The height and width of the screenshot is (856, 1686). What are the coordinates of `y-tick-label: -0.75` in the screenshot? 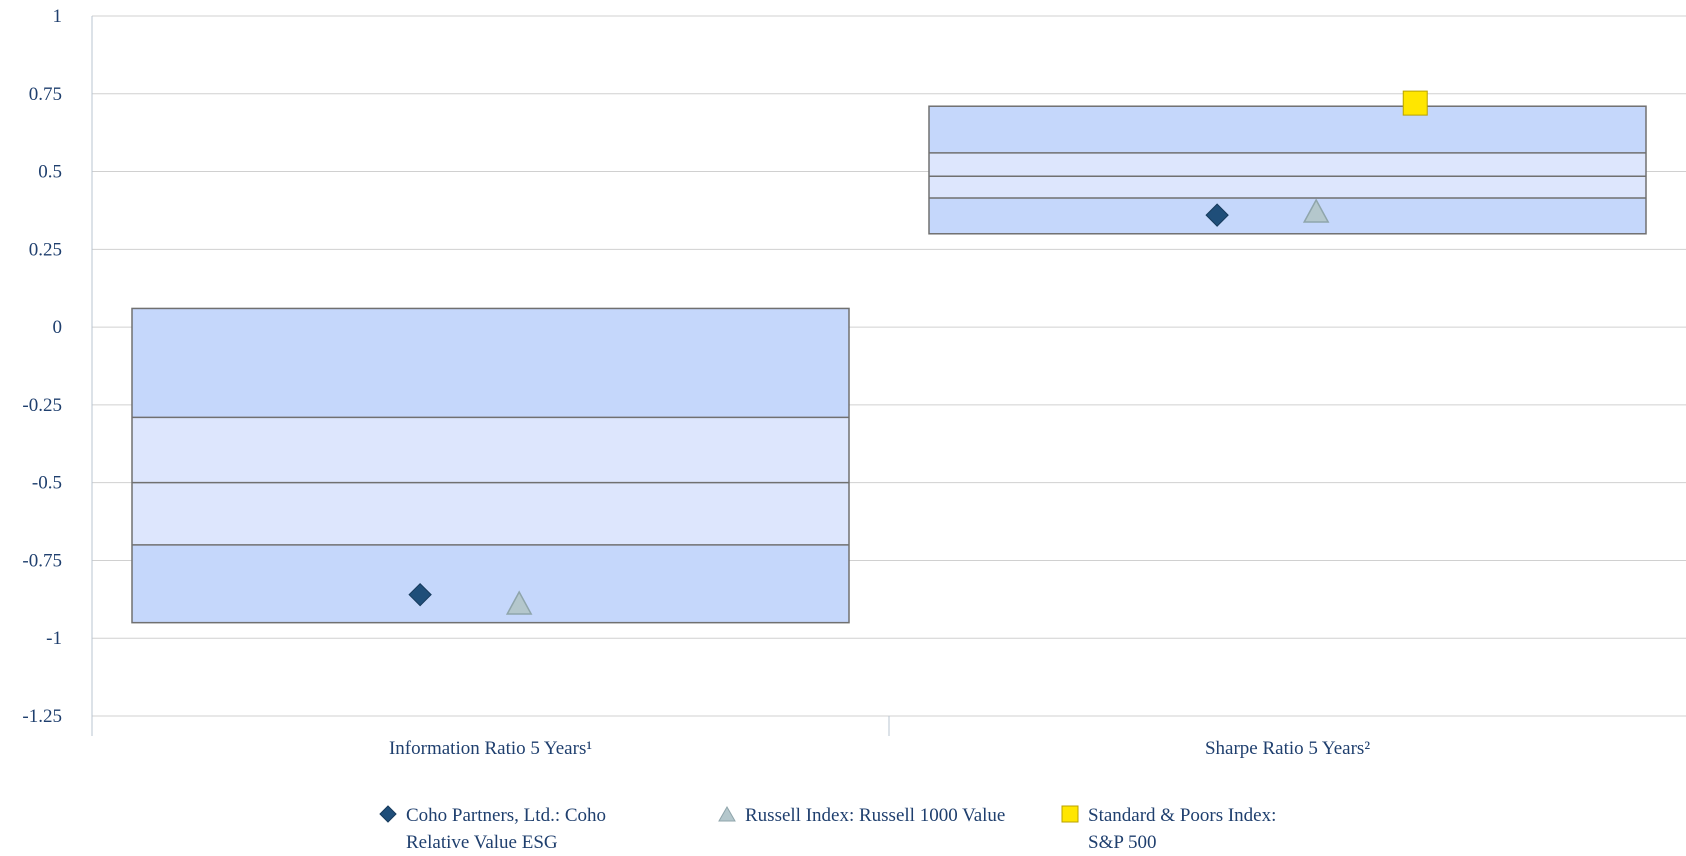 It's located at (42, 560).